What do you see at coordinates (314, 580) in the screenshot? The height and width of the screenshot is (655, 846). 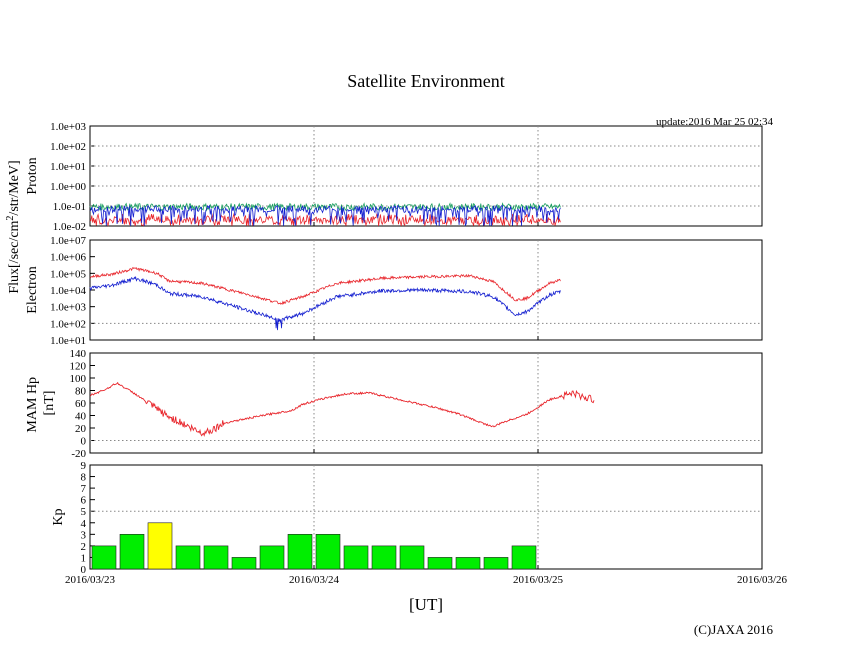 I see `x-tick-label: 2016/03/24` at bounding box center [314, 580].